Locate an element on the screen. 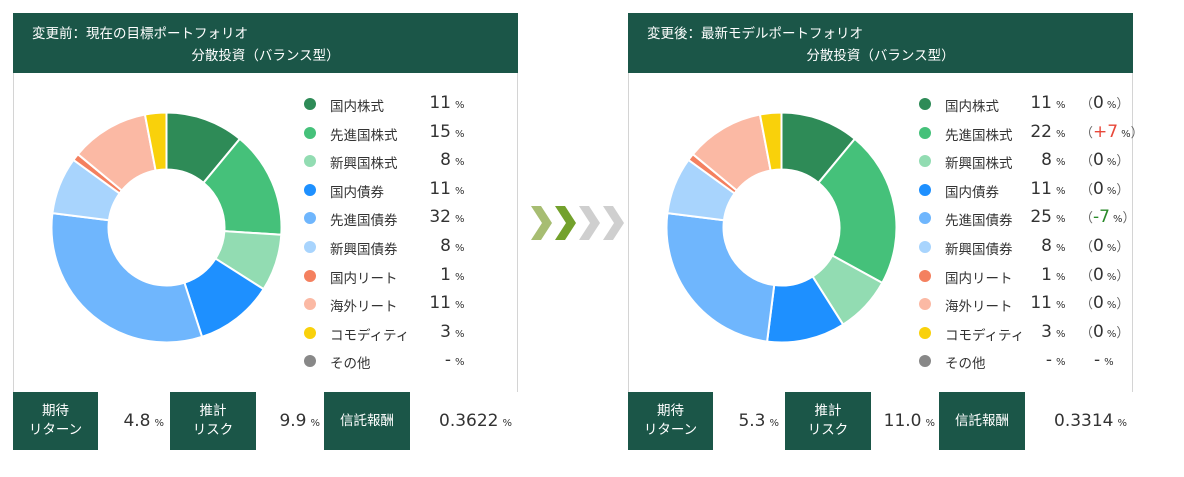  trust-fee-label: 信託報酬 is located at coordinates (982, 421).